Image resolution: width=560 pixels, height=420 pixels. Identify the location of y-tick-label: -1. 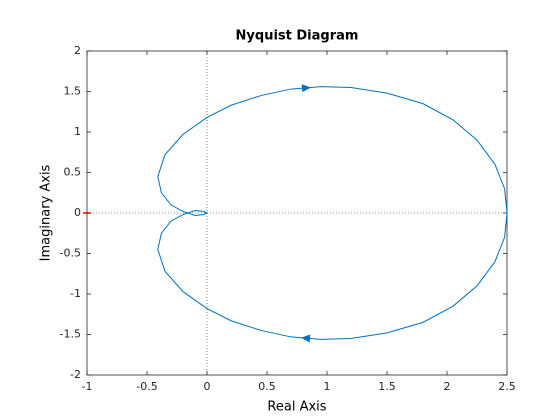
(75, 293).